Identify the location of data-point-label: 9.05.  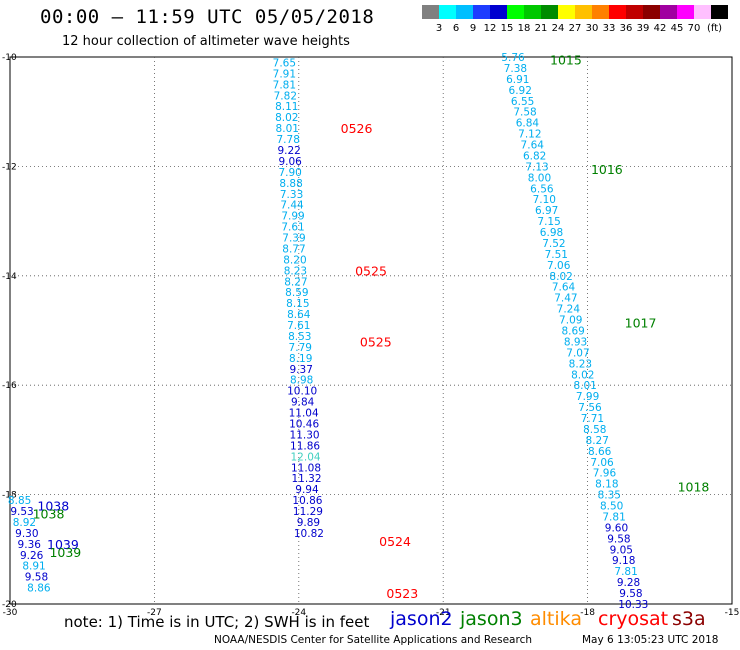
(621, 550).